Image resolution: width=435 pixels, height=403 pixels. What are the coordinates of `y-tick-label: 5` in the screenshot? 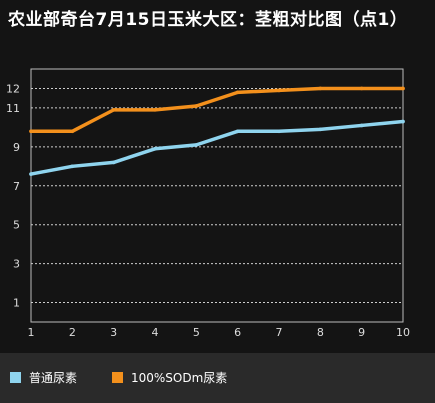 It's located at (16, 225).